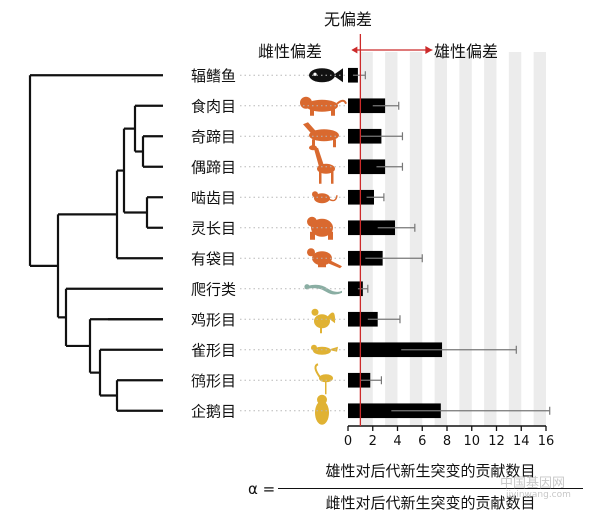 This screenshot has width=600, height=529. I want to click on bars, so click(395, 243).